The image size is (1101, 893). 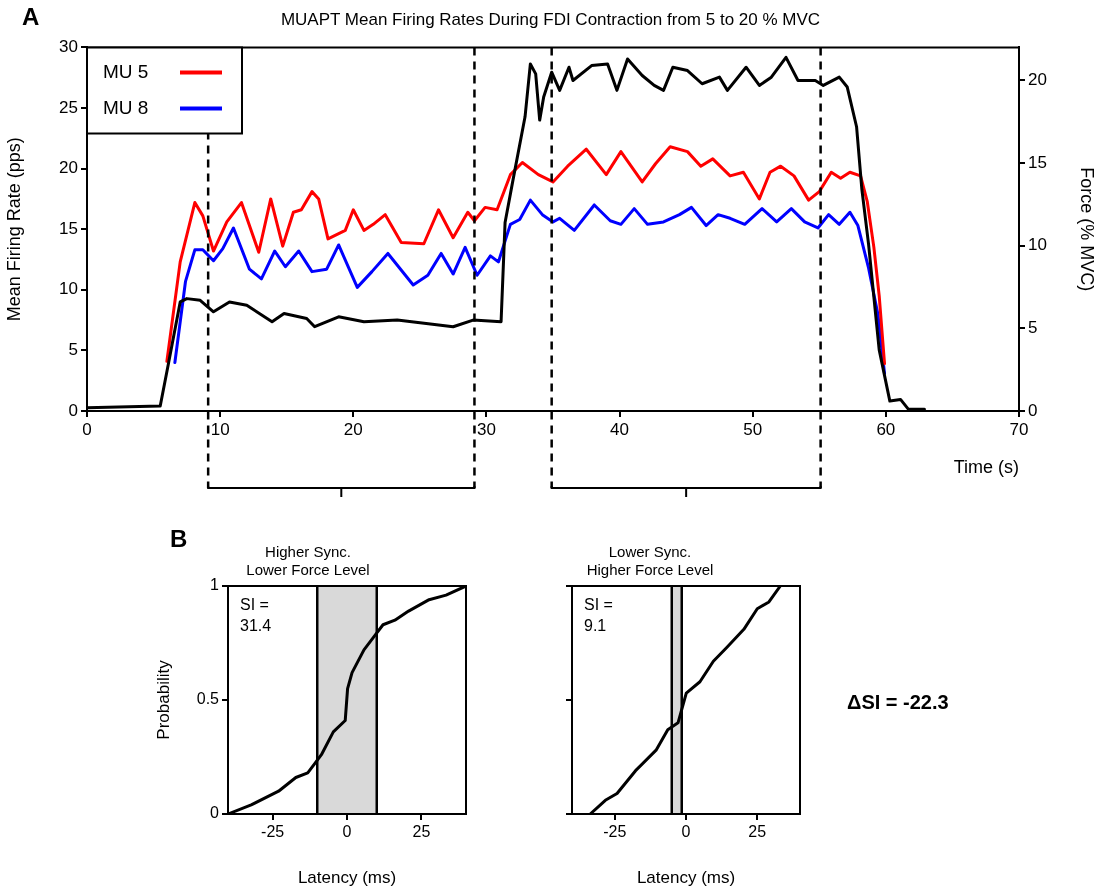 I want to click on y2-tick-label: 0, so click(x=1033, y=410).